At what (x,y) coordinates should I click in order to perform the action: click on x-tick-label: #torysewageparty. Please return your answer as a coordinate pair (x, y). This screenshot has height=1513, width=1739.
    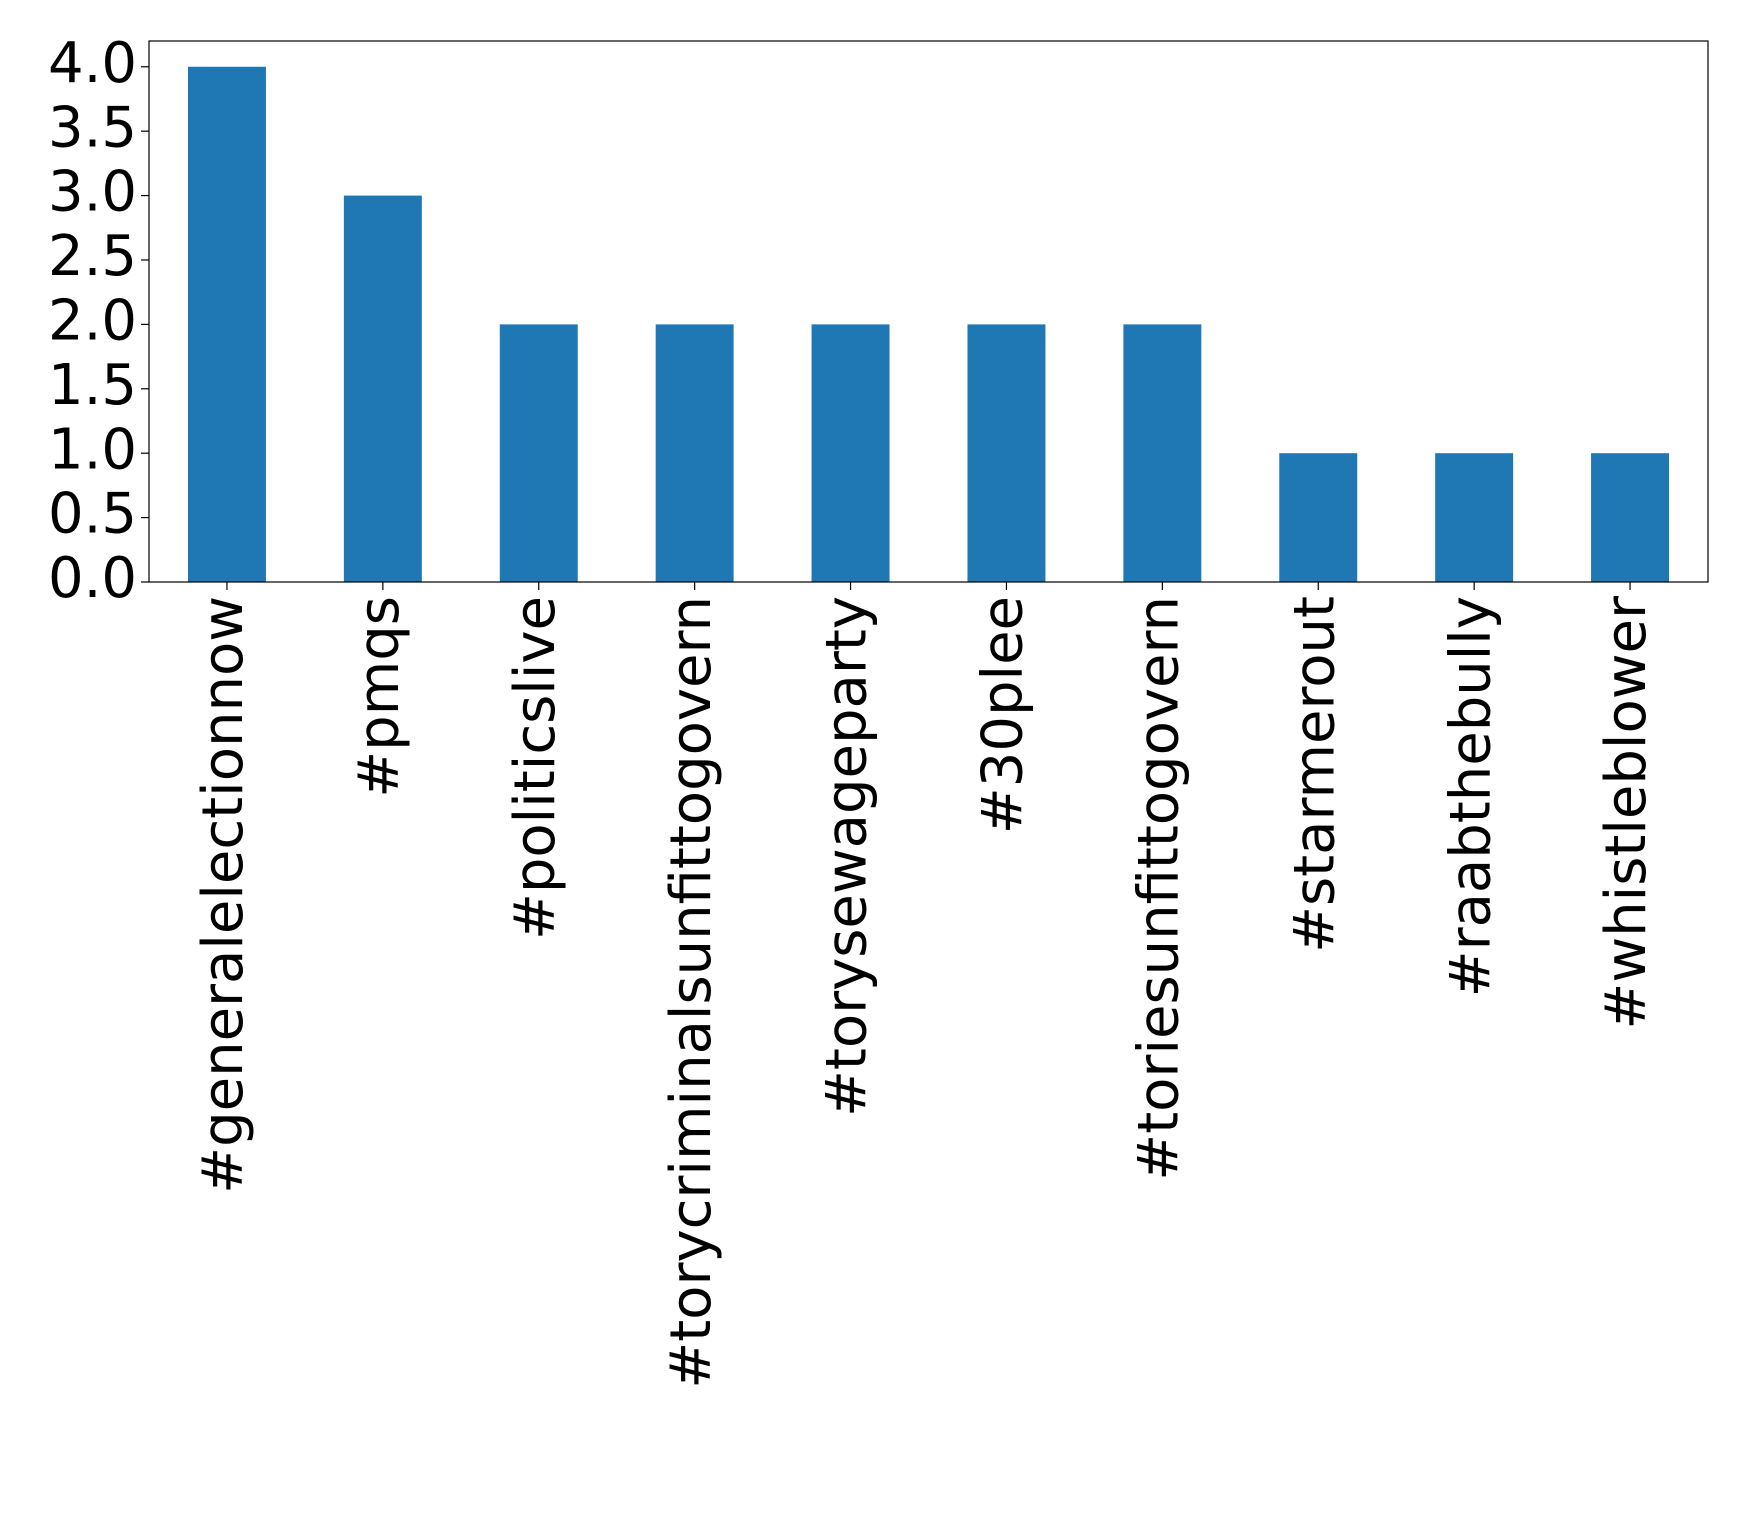
    Looking at the image, I should click on (847, 856).